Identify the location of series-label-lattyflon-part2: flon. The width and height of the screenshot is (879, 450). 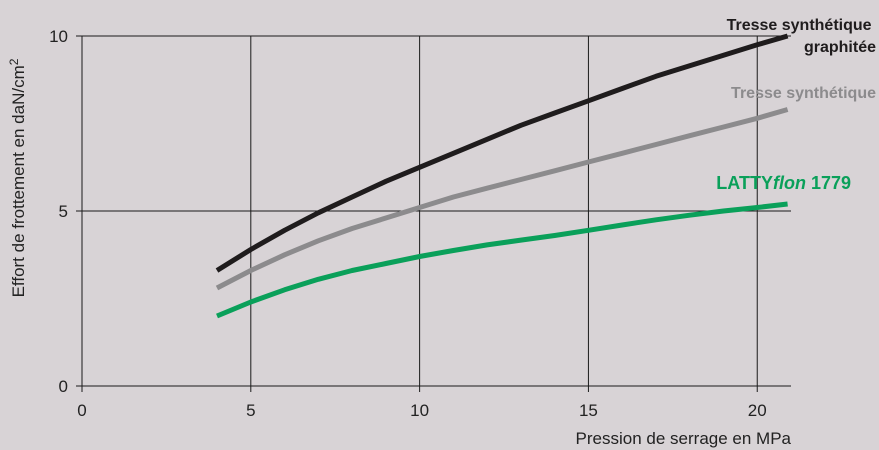
(789, 183).